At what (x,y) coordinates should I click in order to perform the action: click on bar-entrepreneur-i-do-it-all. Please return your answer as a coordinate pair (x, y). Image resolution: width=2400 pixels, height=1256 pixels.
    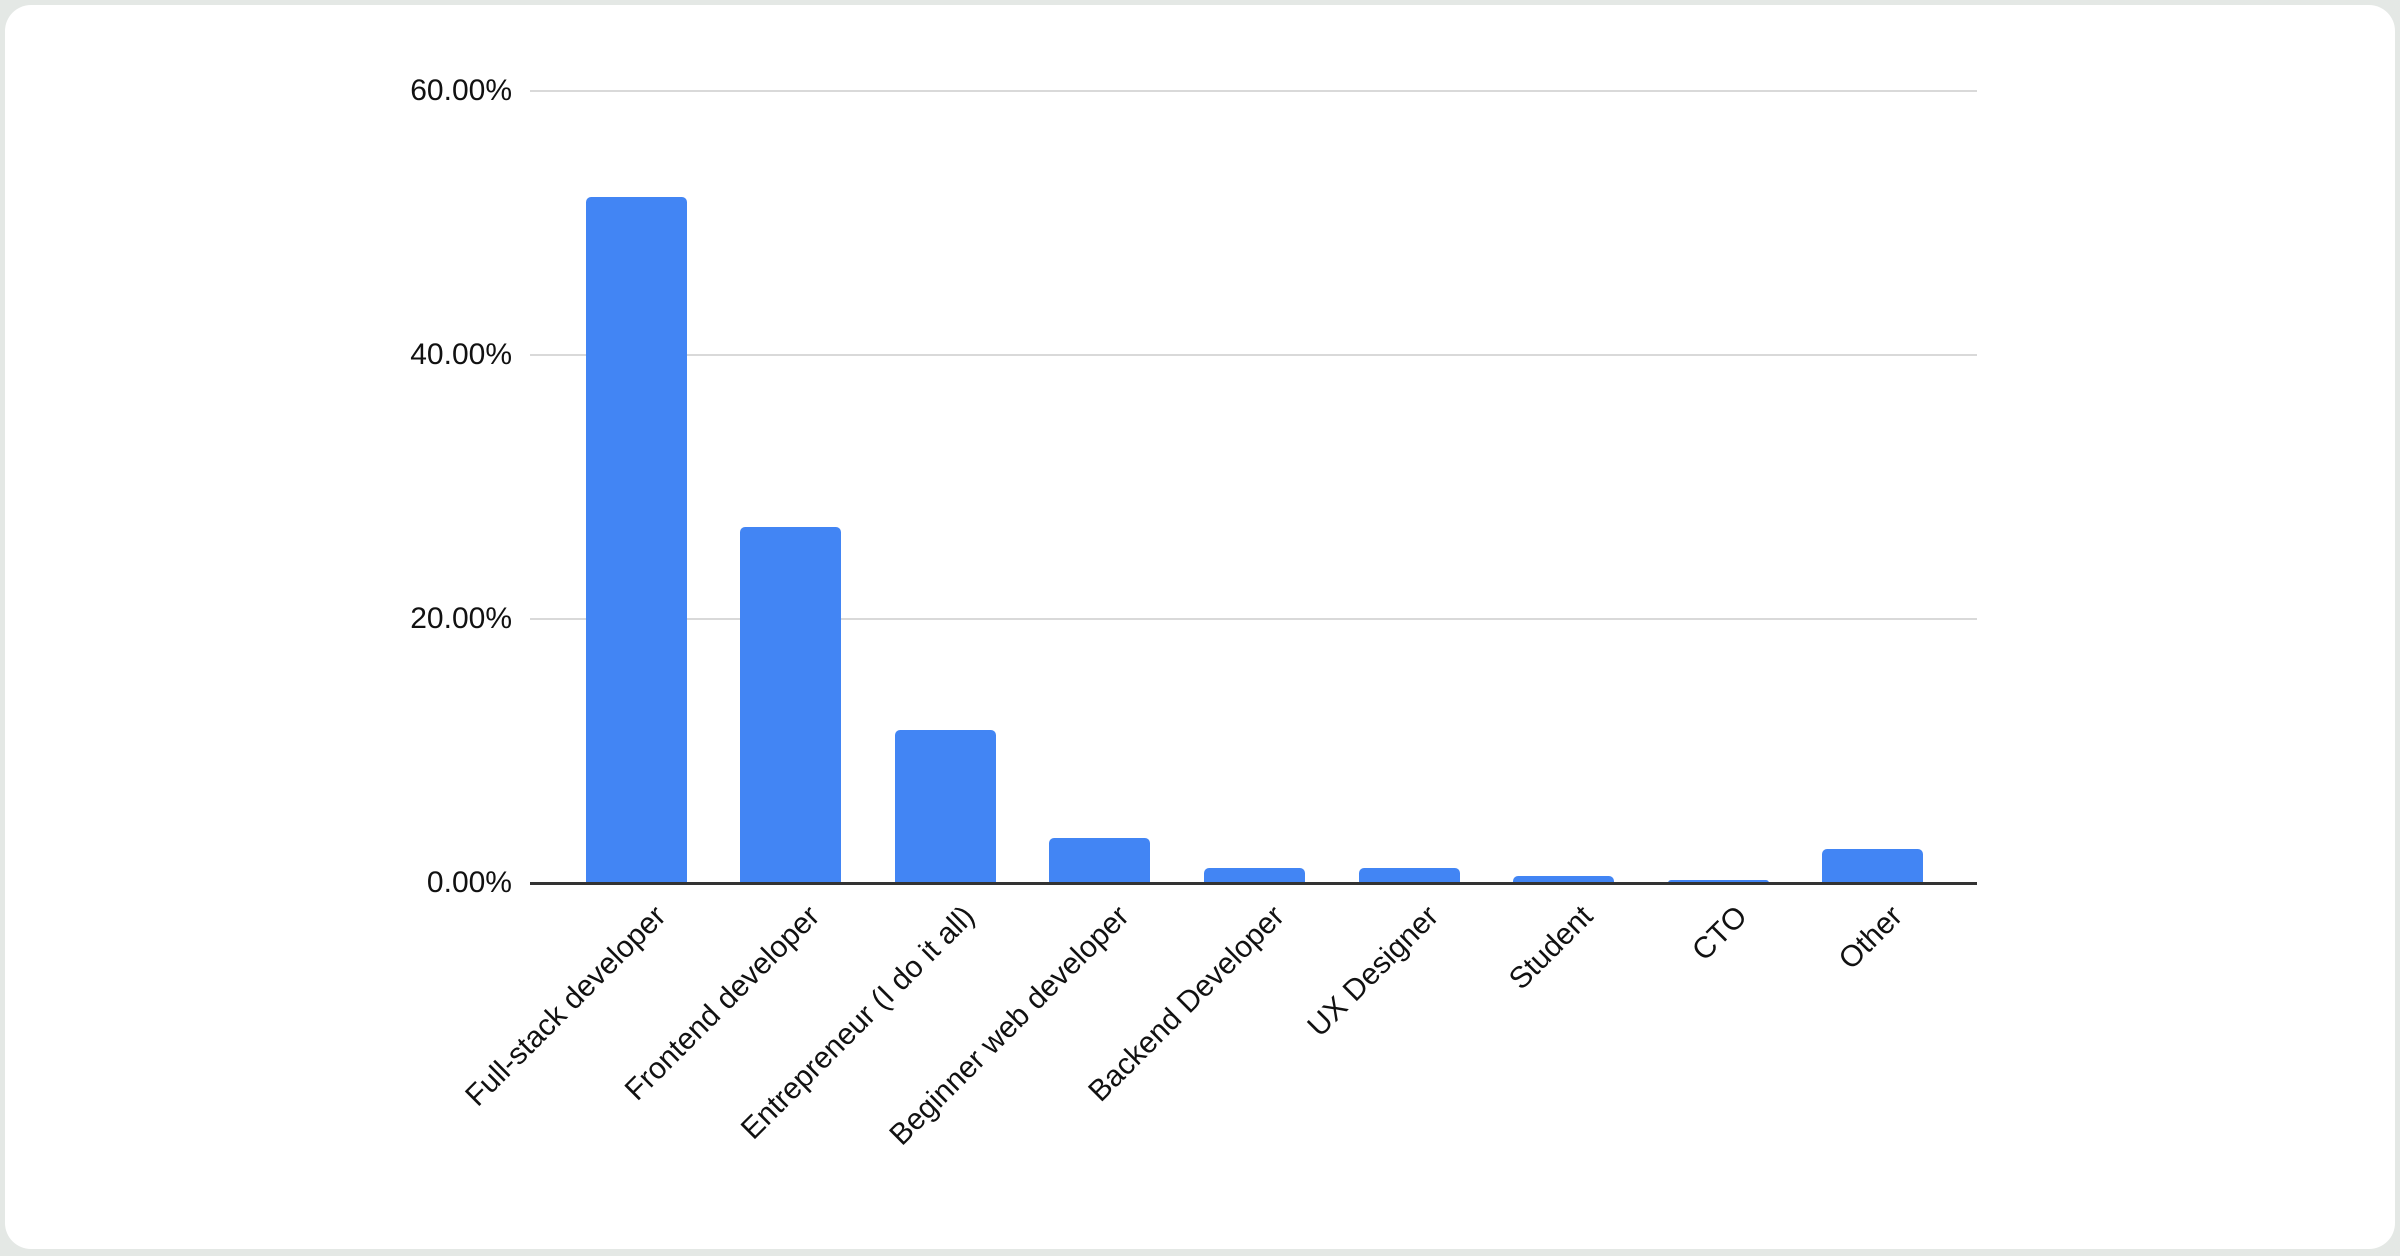
    Looking at the image, I should click on (945, 806).